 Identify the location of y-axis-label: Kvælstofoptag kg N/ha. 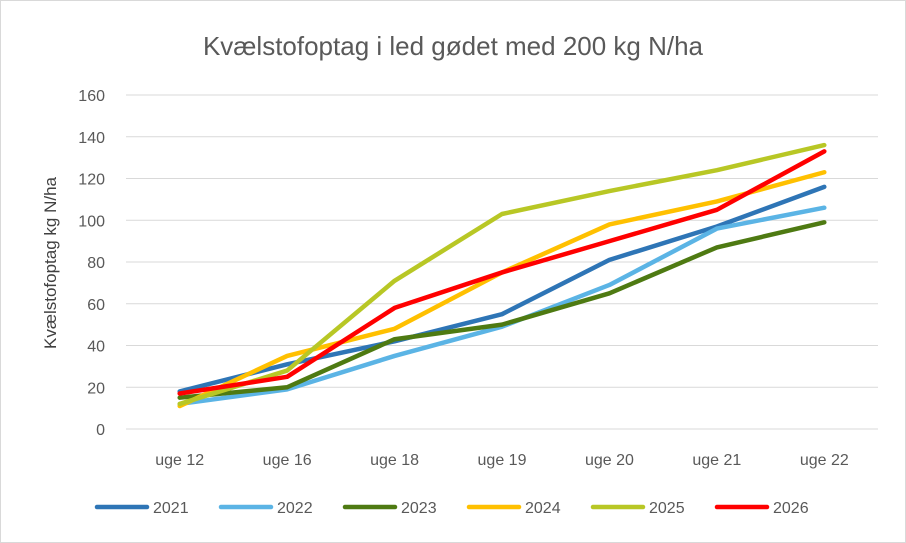
(50, 262).